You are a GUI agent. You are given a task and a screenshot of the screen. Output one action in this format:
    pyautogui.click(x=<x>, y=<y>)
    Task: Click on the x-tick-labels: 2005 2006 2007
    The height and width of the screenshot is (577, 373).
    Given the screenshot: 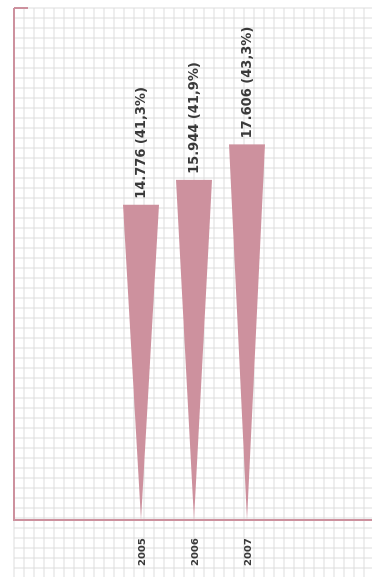 What is the action you would take?
    pyautogui.click(x=195, y=552)
    